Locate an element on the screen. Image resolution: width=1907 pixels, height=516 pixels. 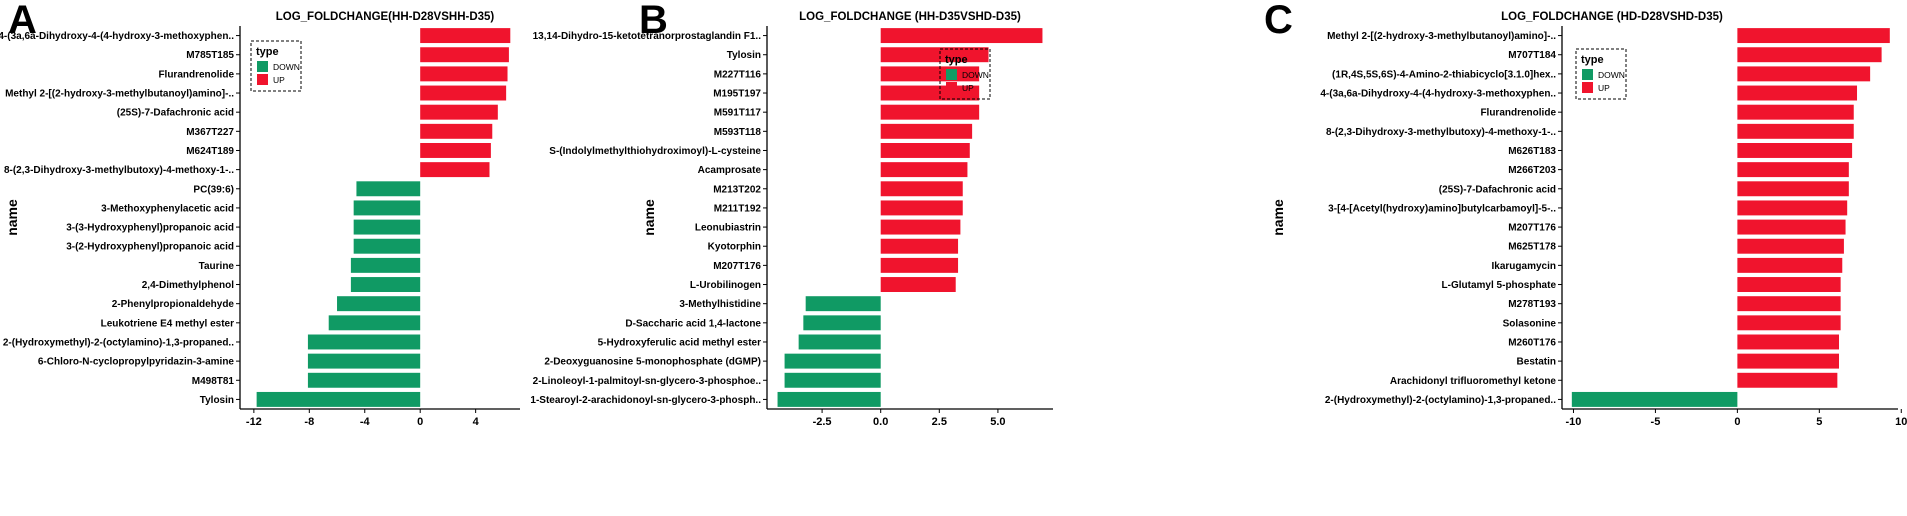
category-label: M498T81 is located at coordinates (213, 381).